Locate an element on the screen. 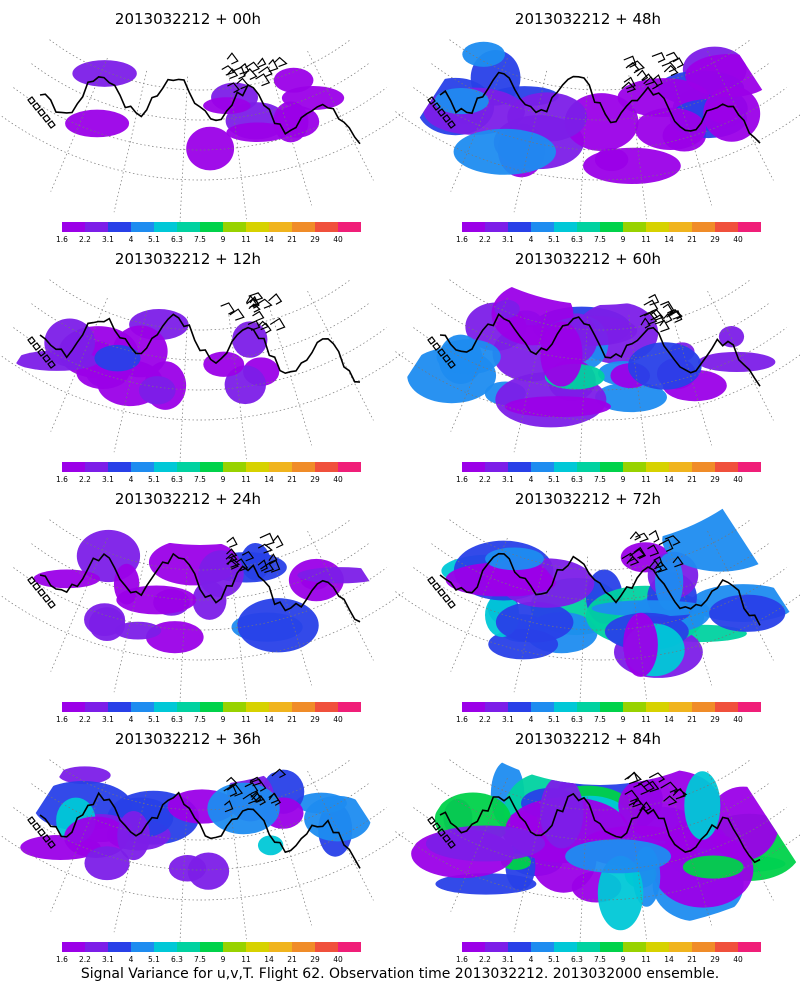  panel-title: 2013032212 + 00h is located at coordinates (188, 19).